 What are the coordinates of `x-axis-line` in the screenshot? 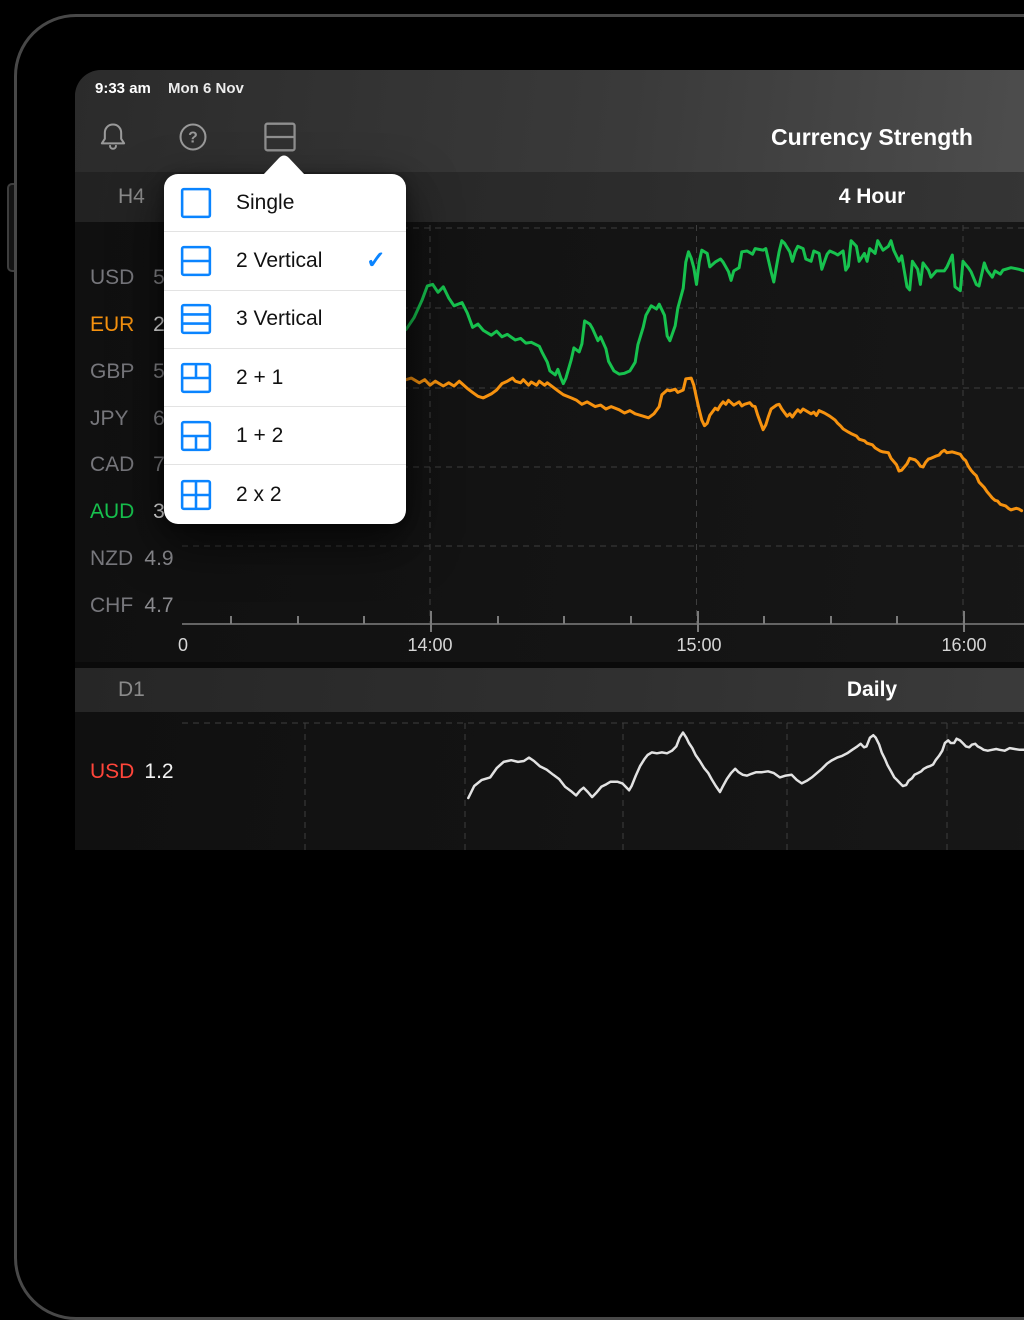 It's located at (603, 624).